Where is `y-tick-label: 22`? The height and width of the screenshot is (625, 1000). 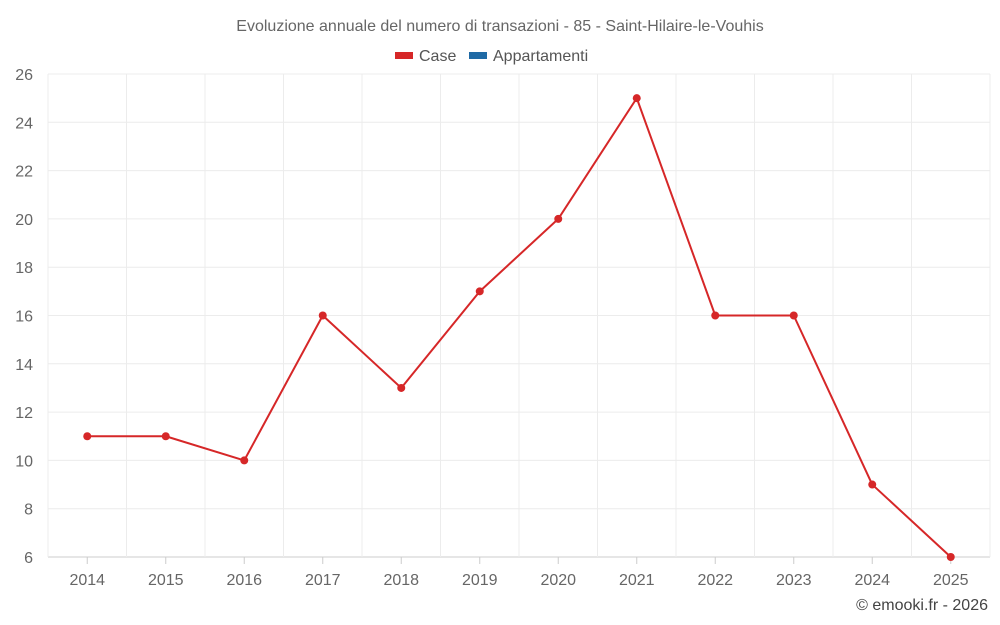 y-tick-label: 22 is located at coordinates (24, 172).